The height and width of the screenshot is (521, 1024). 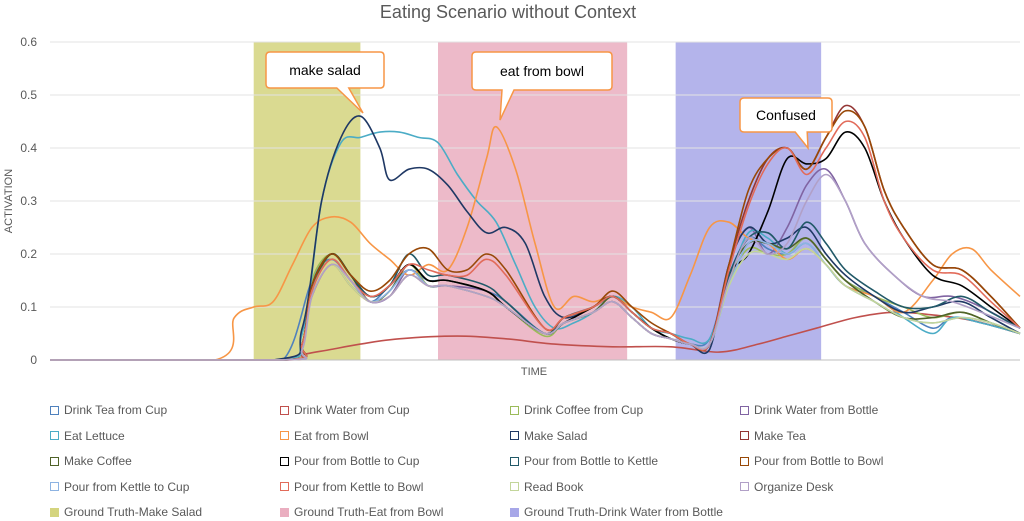 What do you see at coordinates (28, 201) in the screenshot?
I see `y-tick-label: 0.3` at bounding box center [28, 201].